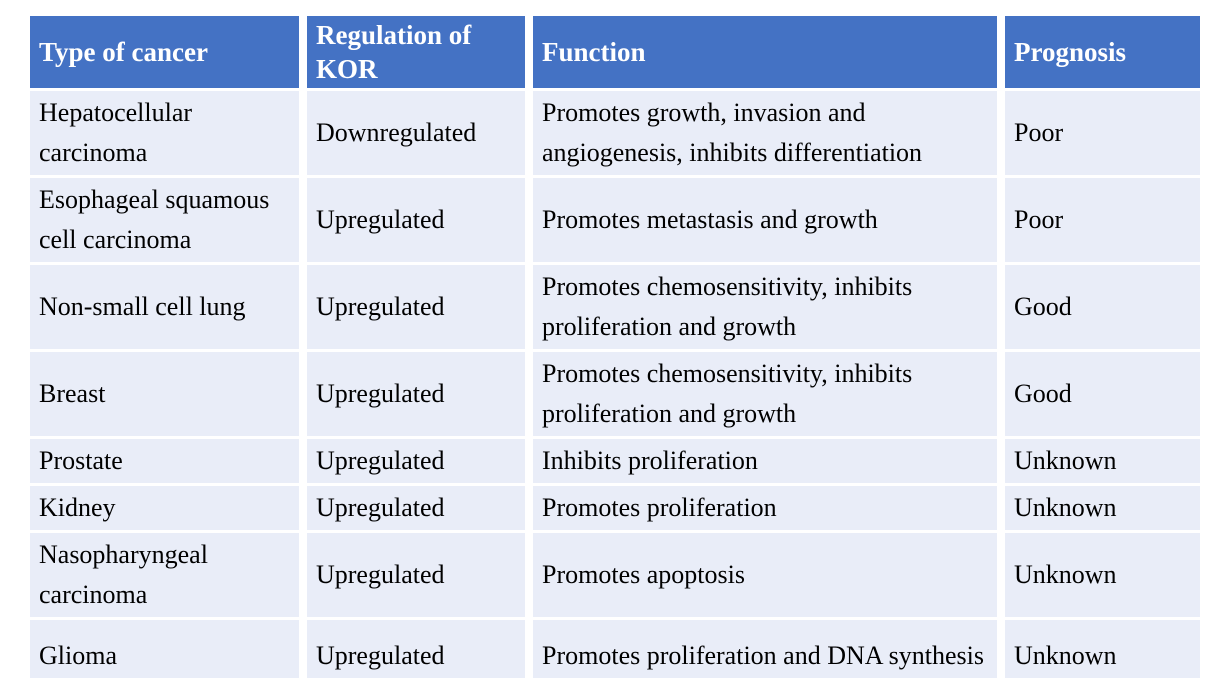 Image resolution: width=1220 pixels, height=678 pixels. I want to click on cell-type-of-cancer: Non-small cell lung, so click(168, 308).